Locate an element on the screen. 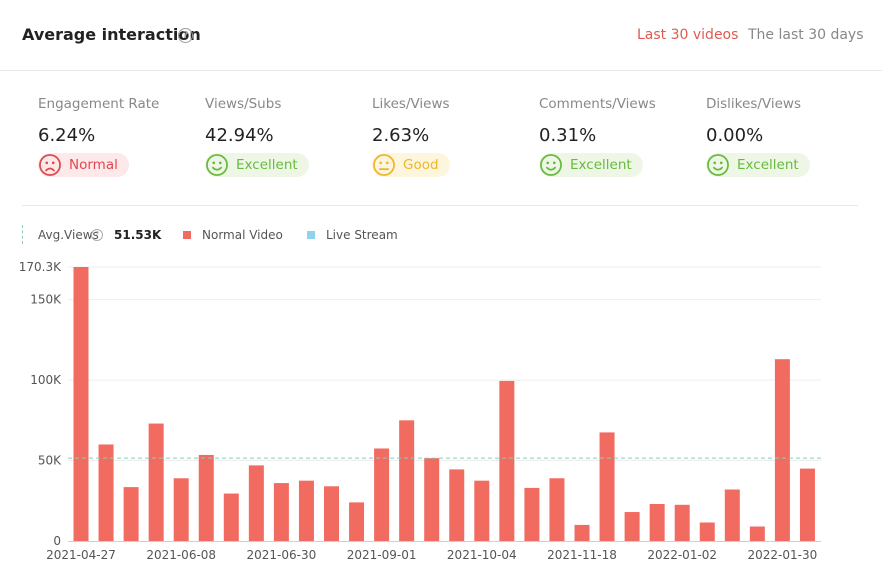 The image size is (882, 581). x-tick-label: 2021-09-01 is located at coordinates (382, 555).